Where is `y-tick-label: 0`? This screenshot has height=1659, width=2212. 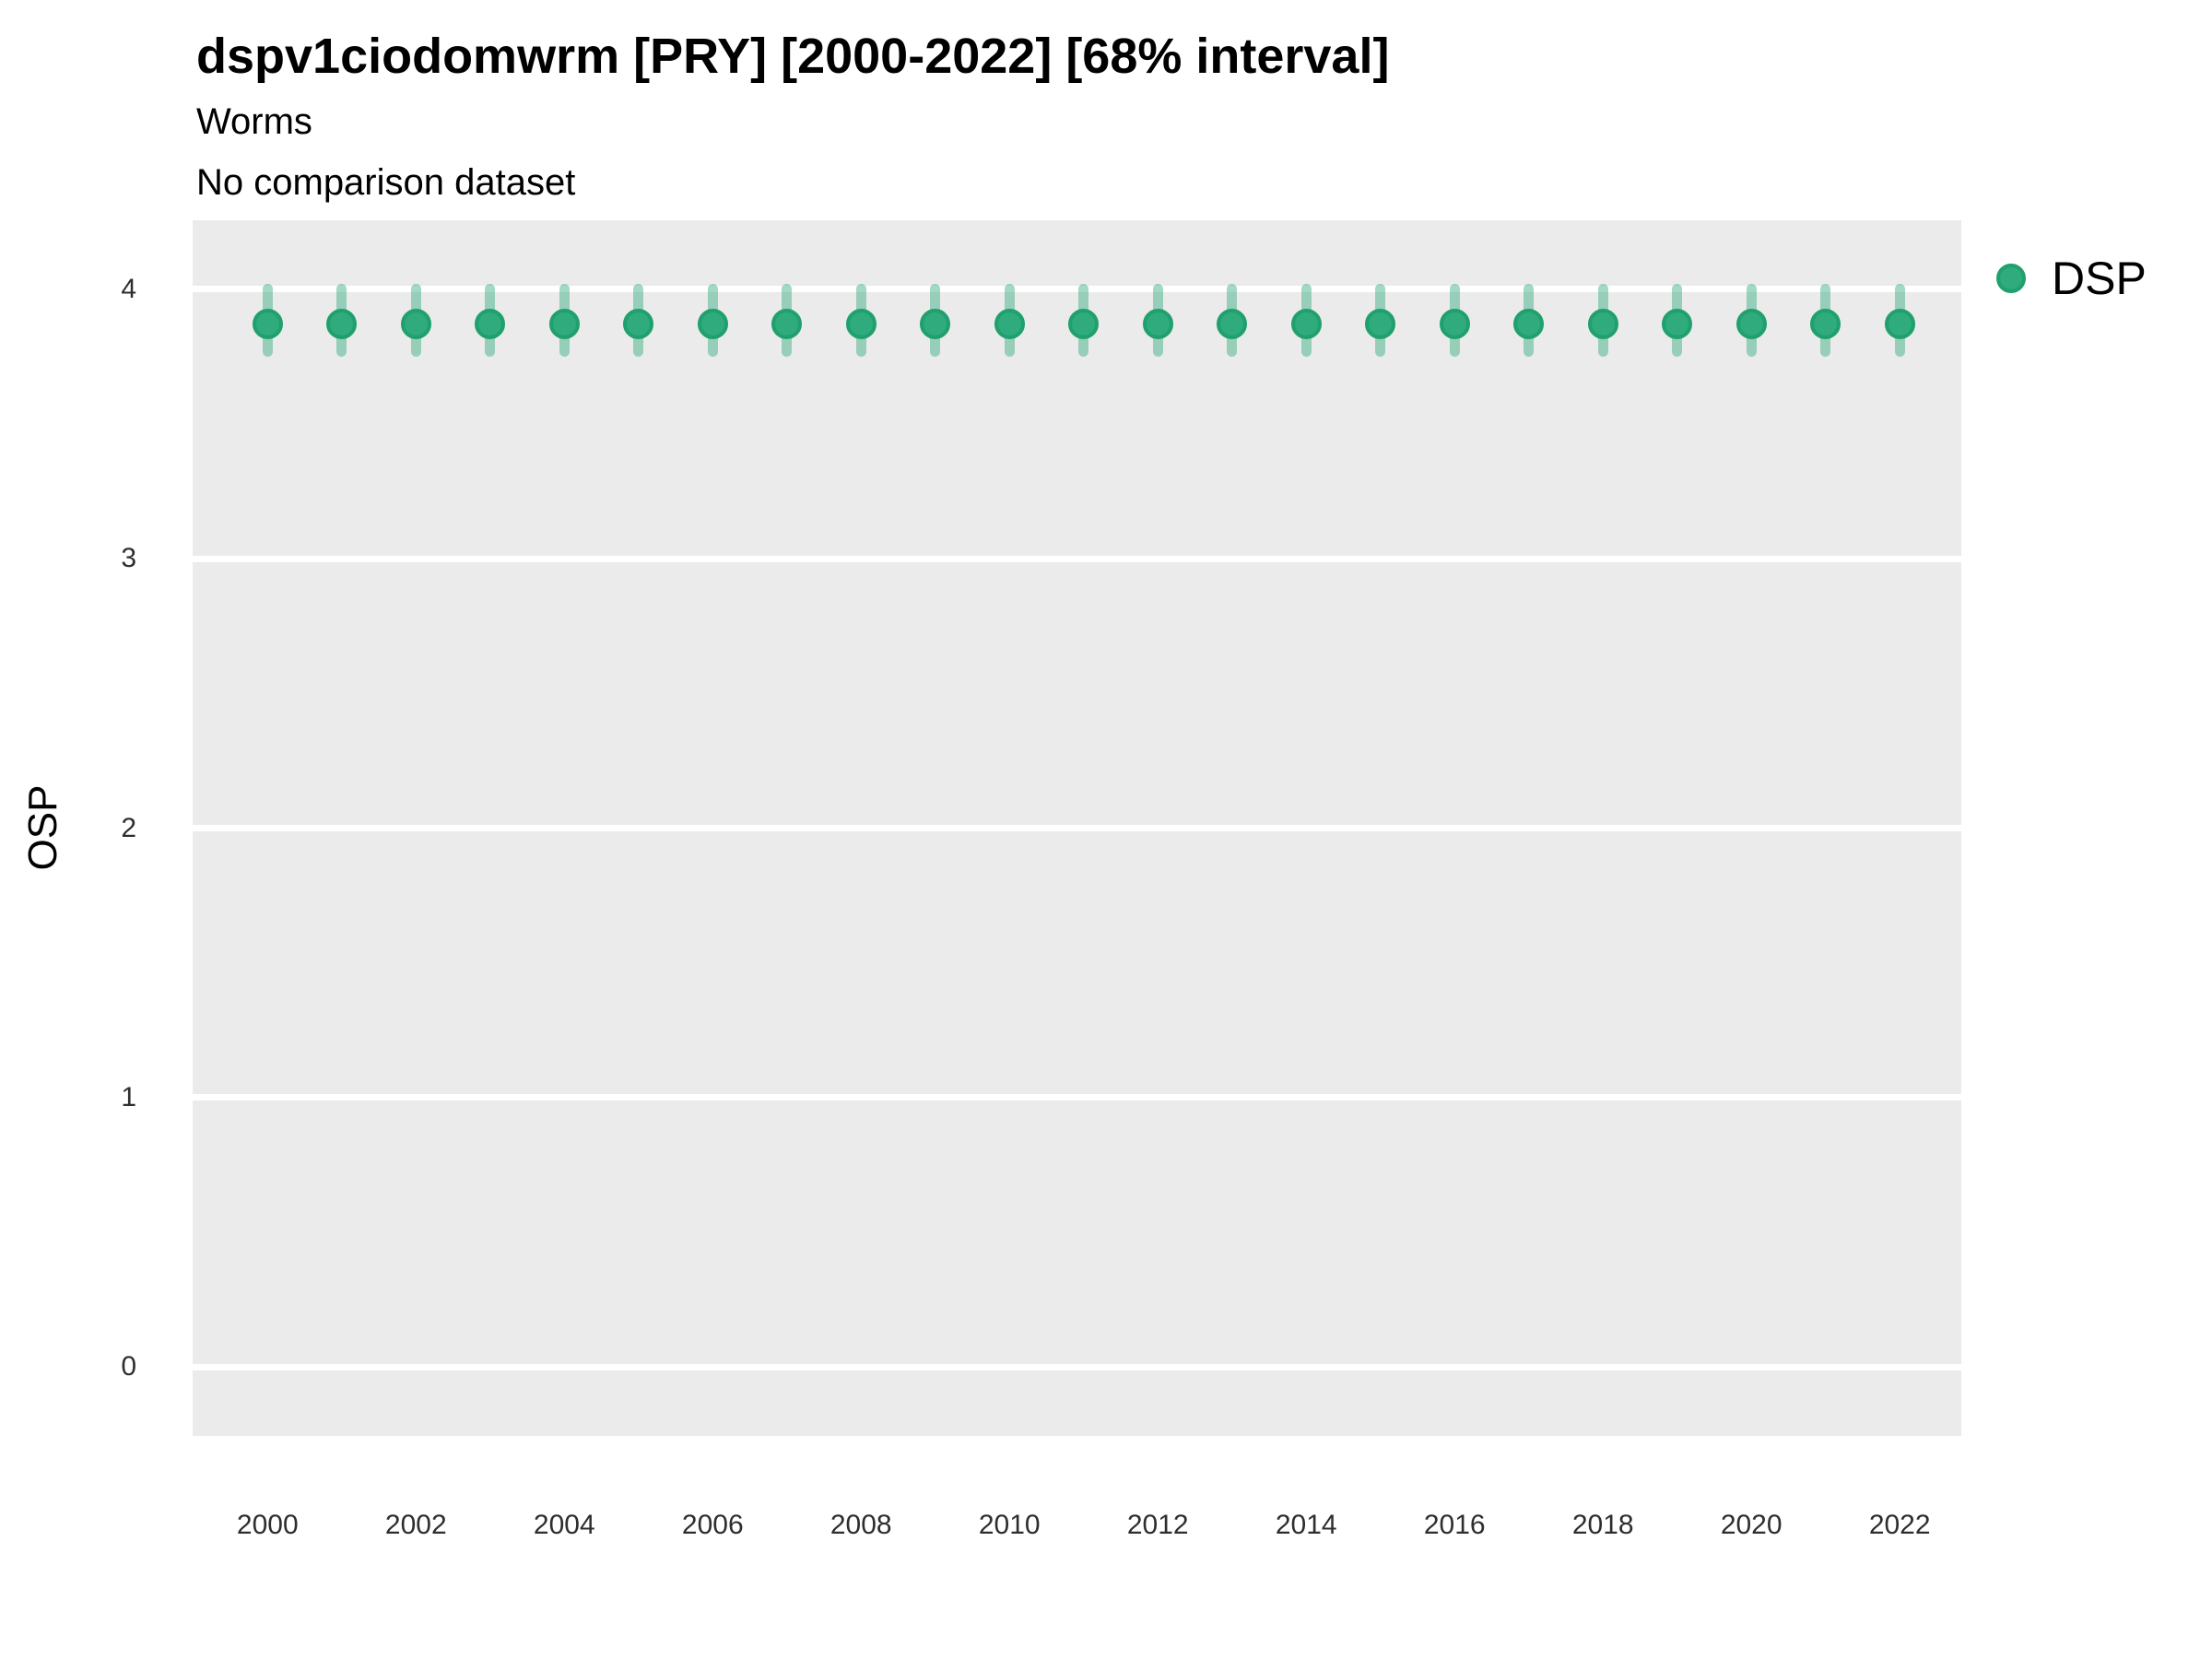 y-tick-label: 0 is located at coordinates (128, 1366).